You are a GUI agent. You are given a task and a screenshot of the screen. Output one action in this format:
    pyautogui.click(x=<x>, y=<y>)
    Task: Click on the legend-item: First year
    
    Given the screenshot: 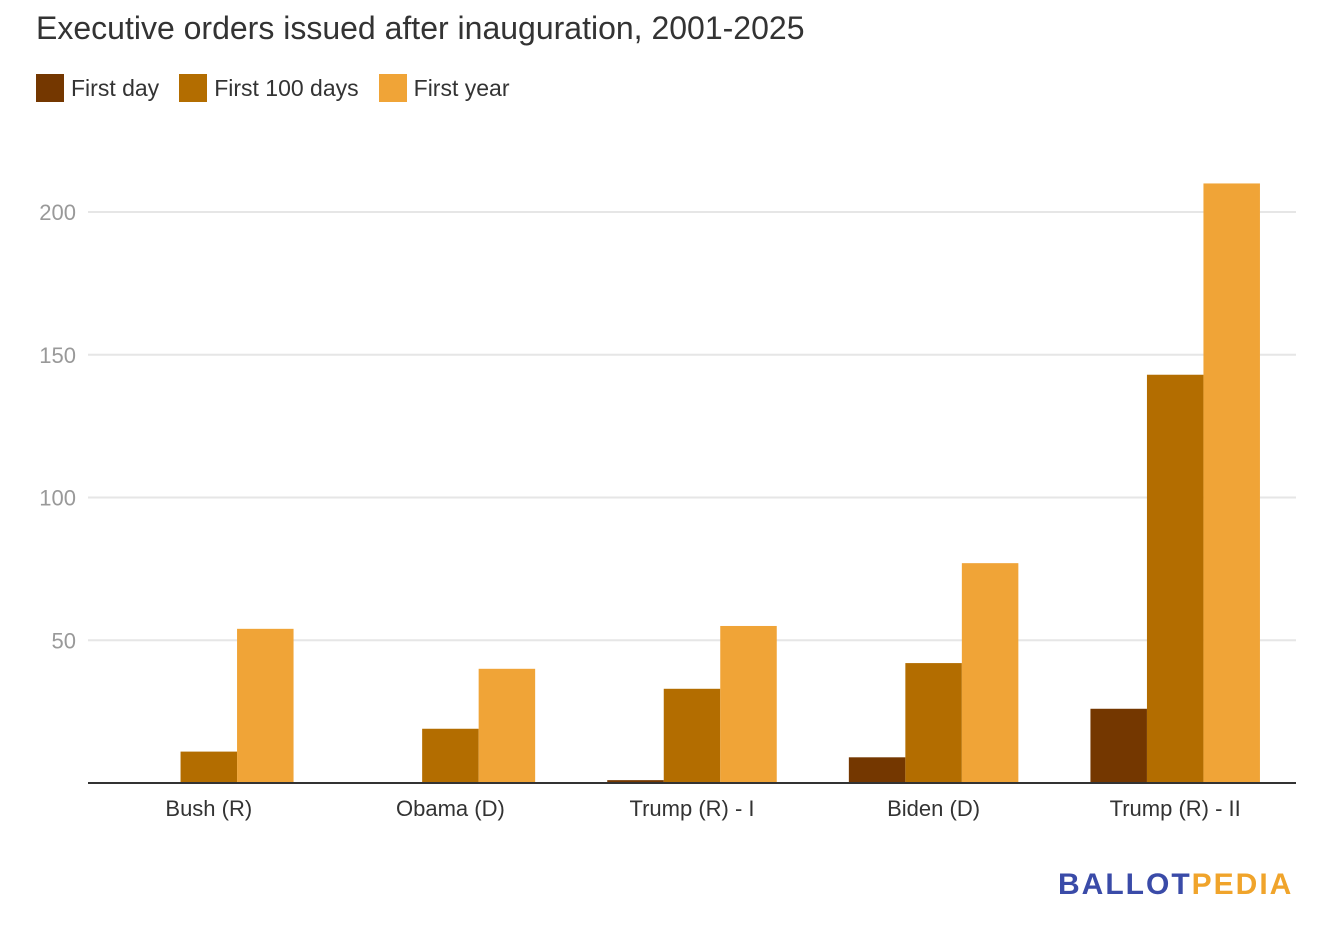 What is the action you would take?
    pyautogui.click(x=444, y=88)
    